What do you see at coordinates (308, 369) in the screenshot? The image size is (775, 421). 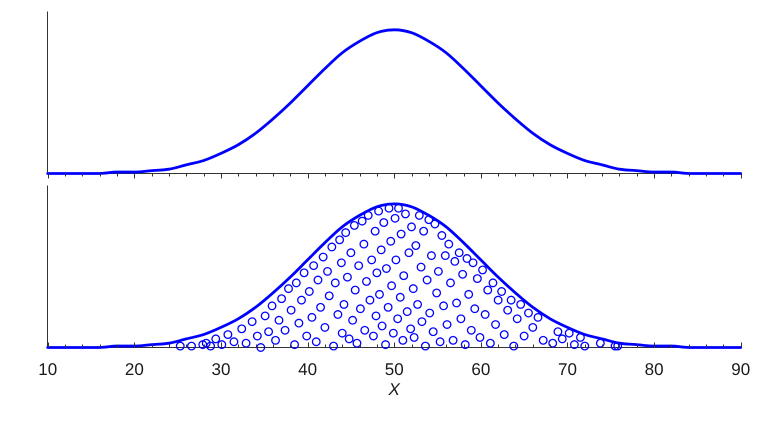 I see `x-tick-label: 40` at bounding box center [308, 369].